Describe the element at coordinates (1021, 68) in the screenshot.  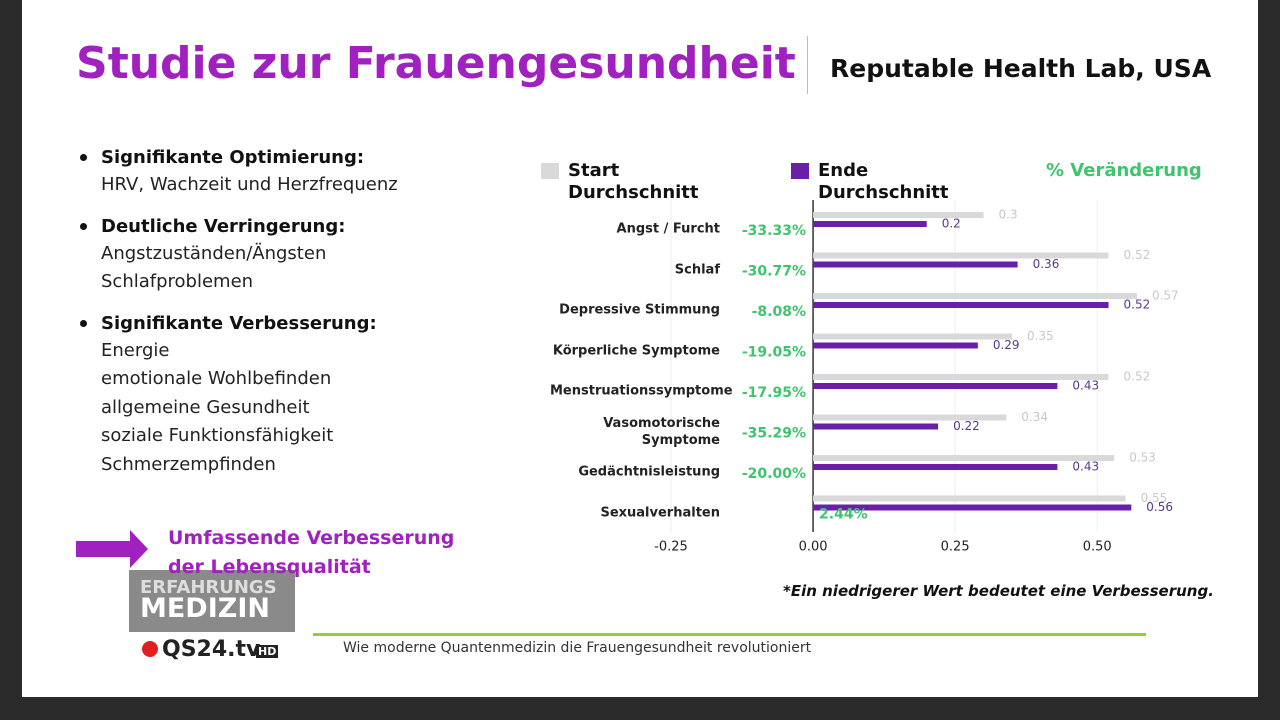
I see `subtitle: Reputable Health Lab, USA` at that location.